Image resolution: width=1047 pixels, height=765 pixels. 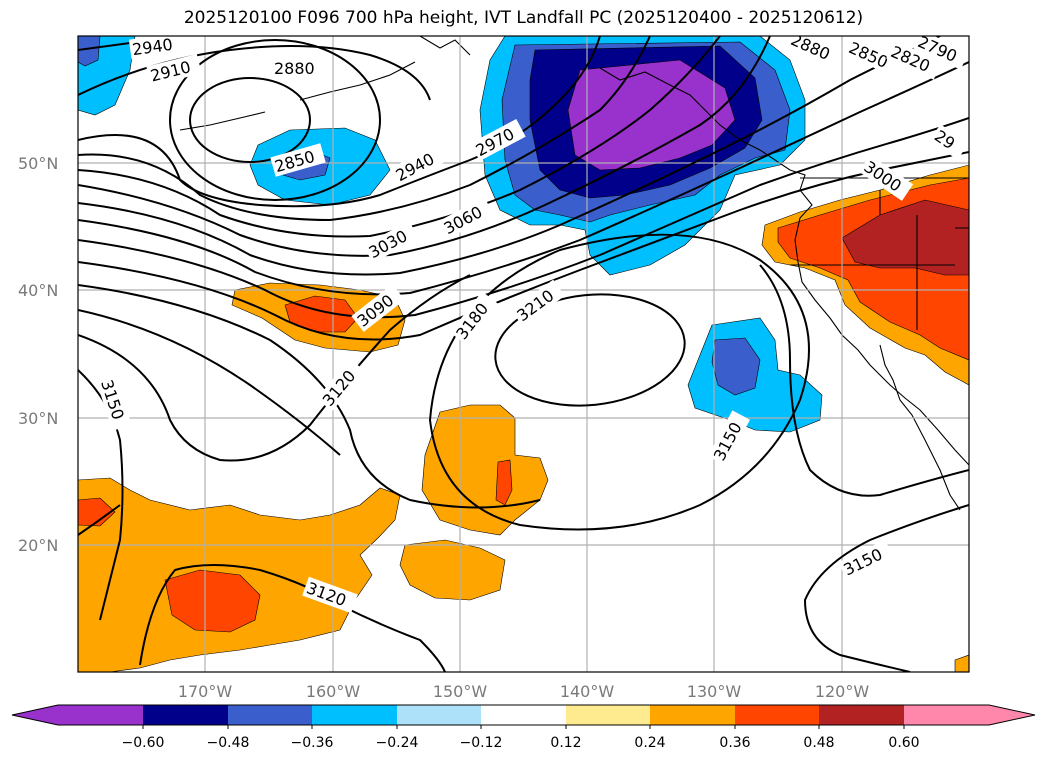 I want to click on colorbar-tick-label: −0.48, so click(x=228, y=743).